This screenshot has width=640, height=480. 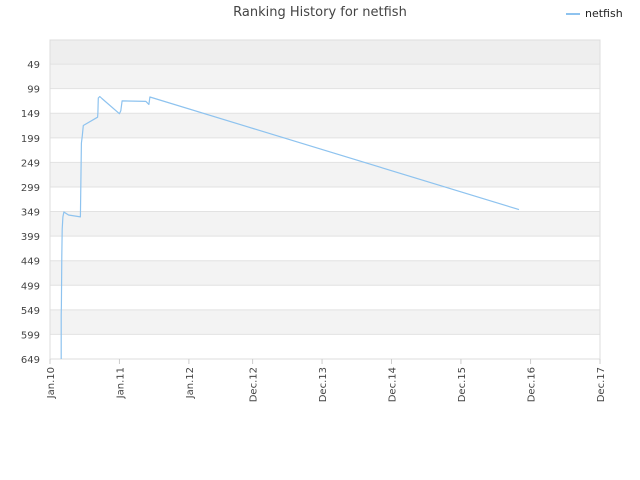 I want to click on chart-title: Ranking History for netfish, so click(x=320, y=12).